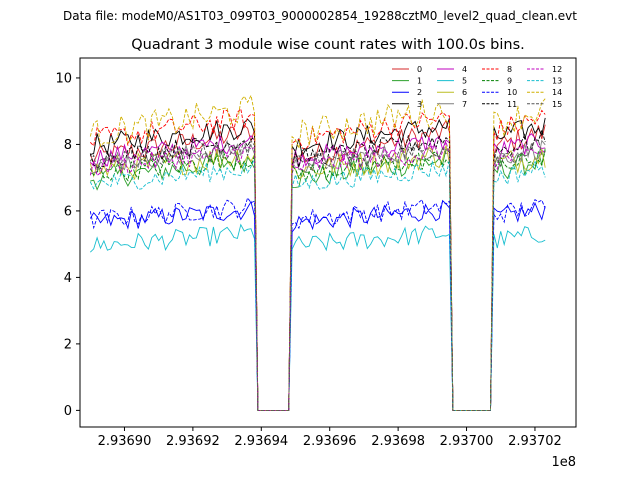  What do you see at coordinates (557, 92) in the screenshot?
I see `legend-label-14: 14` at bounding box center [557, 92].